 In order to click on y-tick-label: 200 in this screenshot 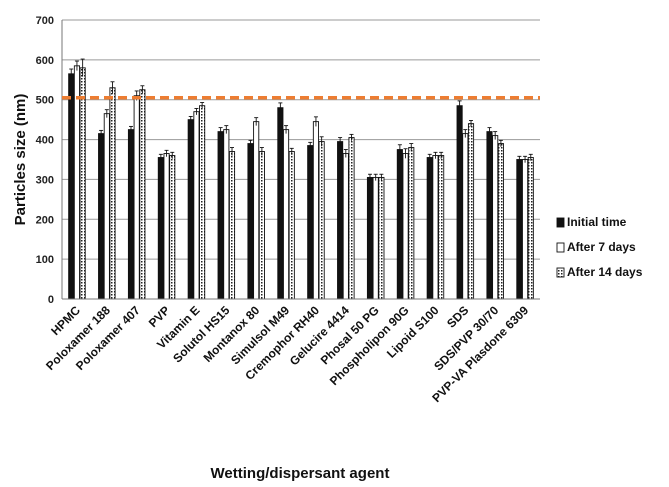, I will do `click(45, 220)`.